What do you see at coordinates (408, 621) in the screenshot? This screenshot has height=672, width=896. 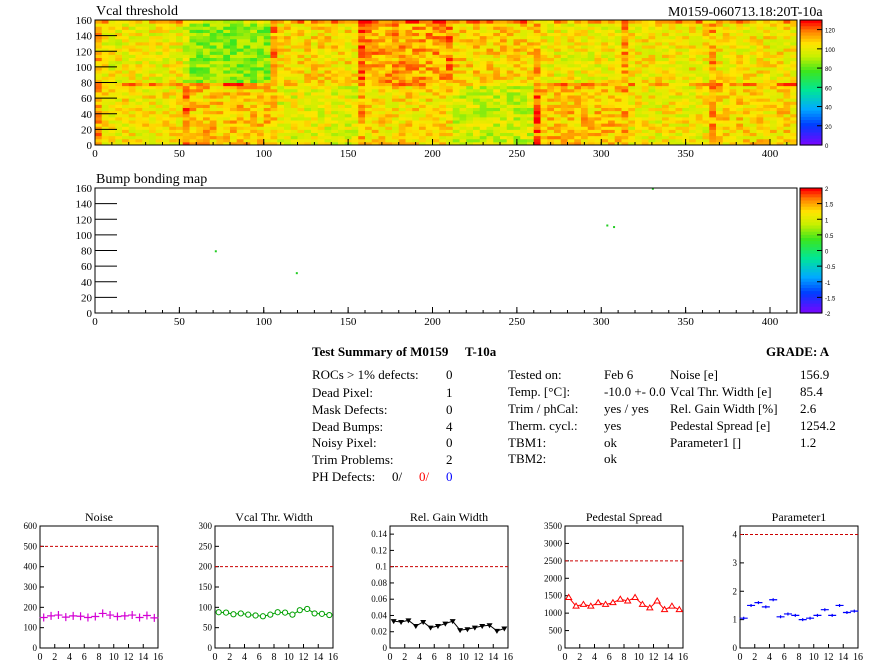 I see `data-point` at bounding box center [408, 621].